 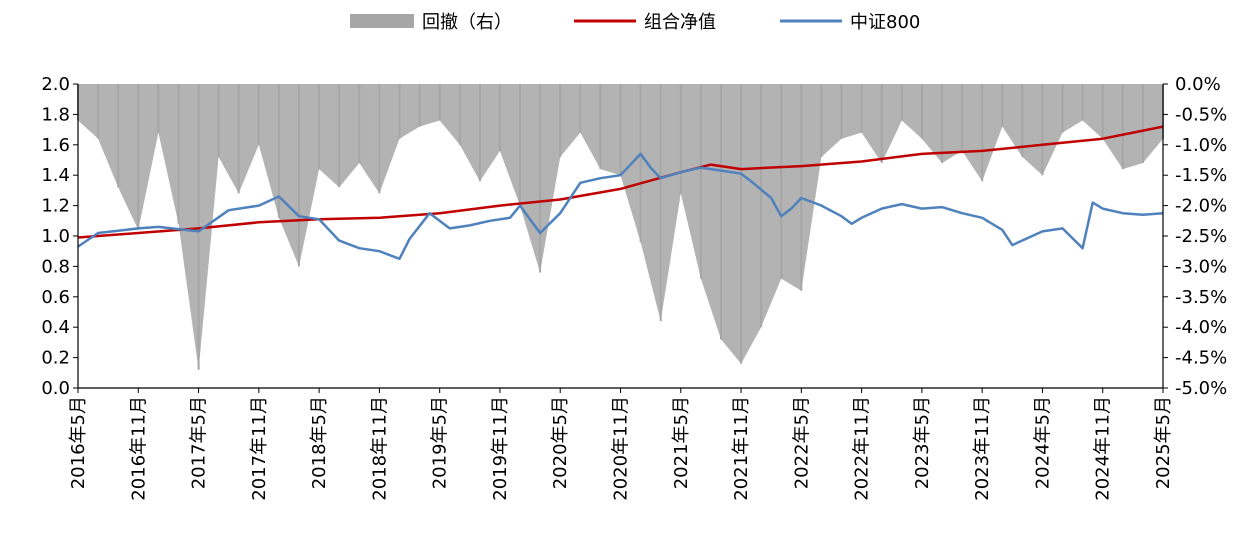 I want to click on right-tick-label: 0.0%, so click(x=1198, y=84).